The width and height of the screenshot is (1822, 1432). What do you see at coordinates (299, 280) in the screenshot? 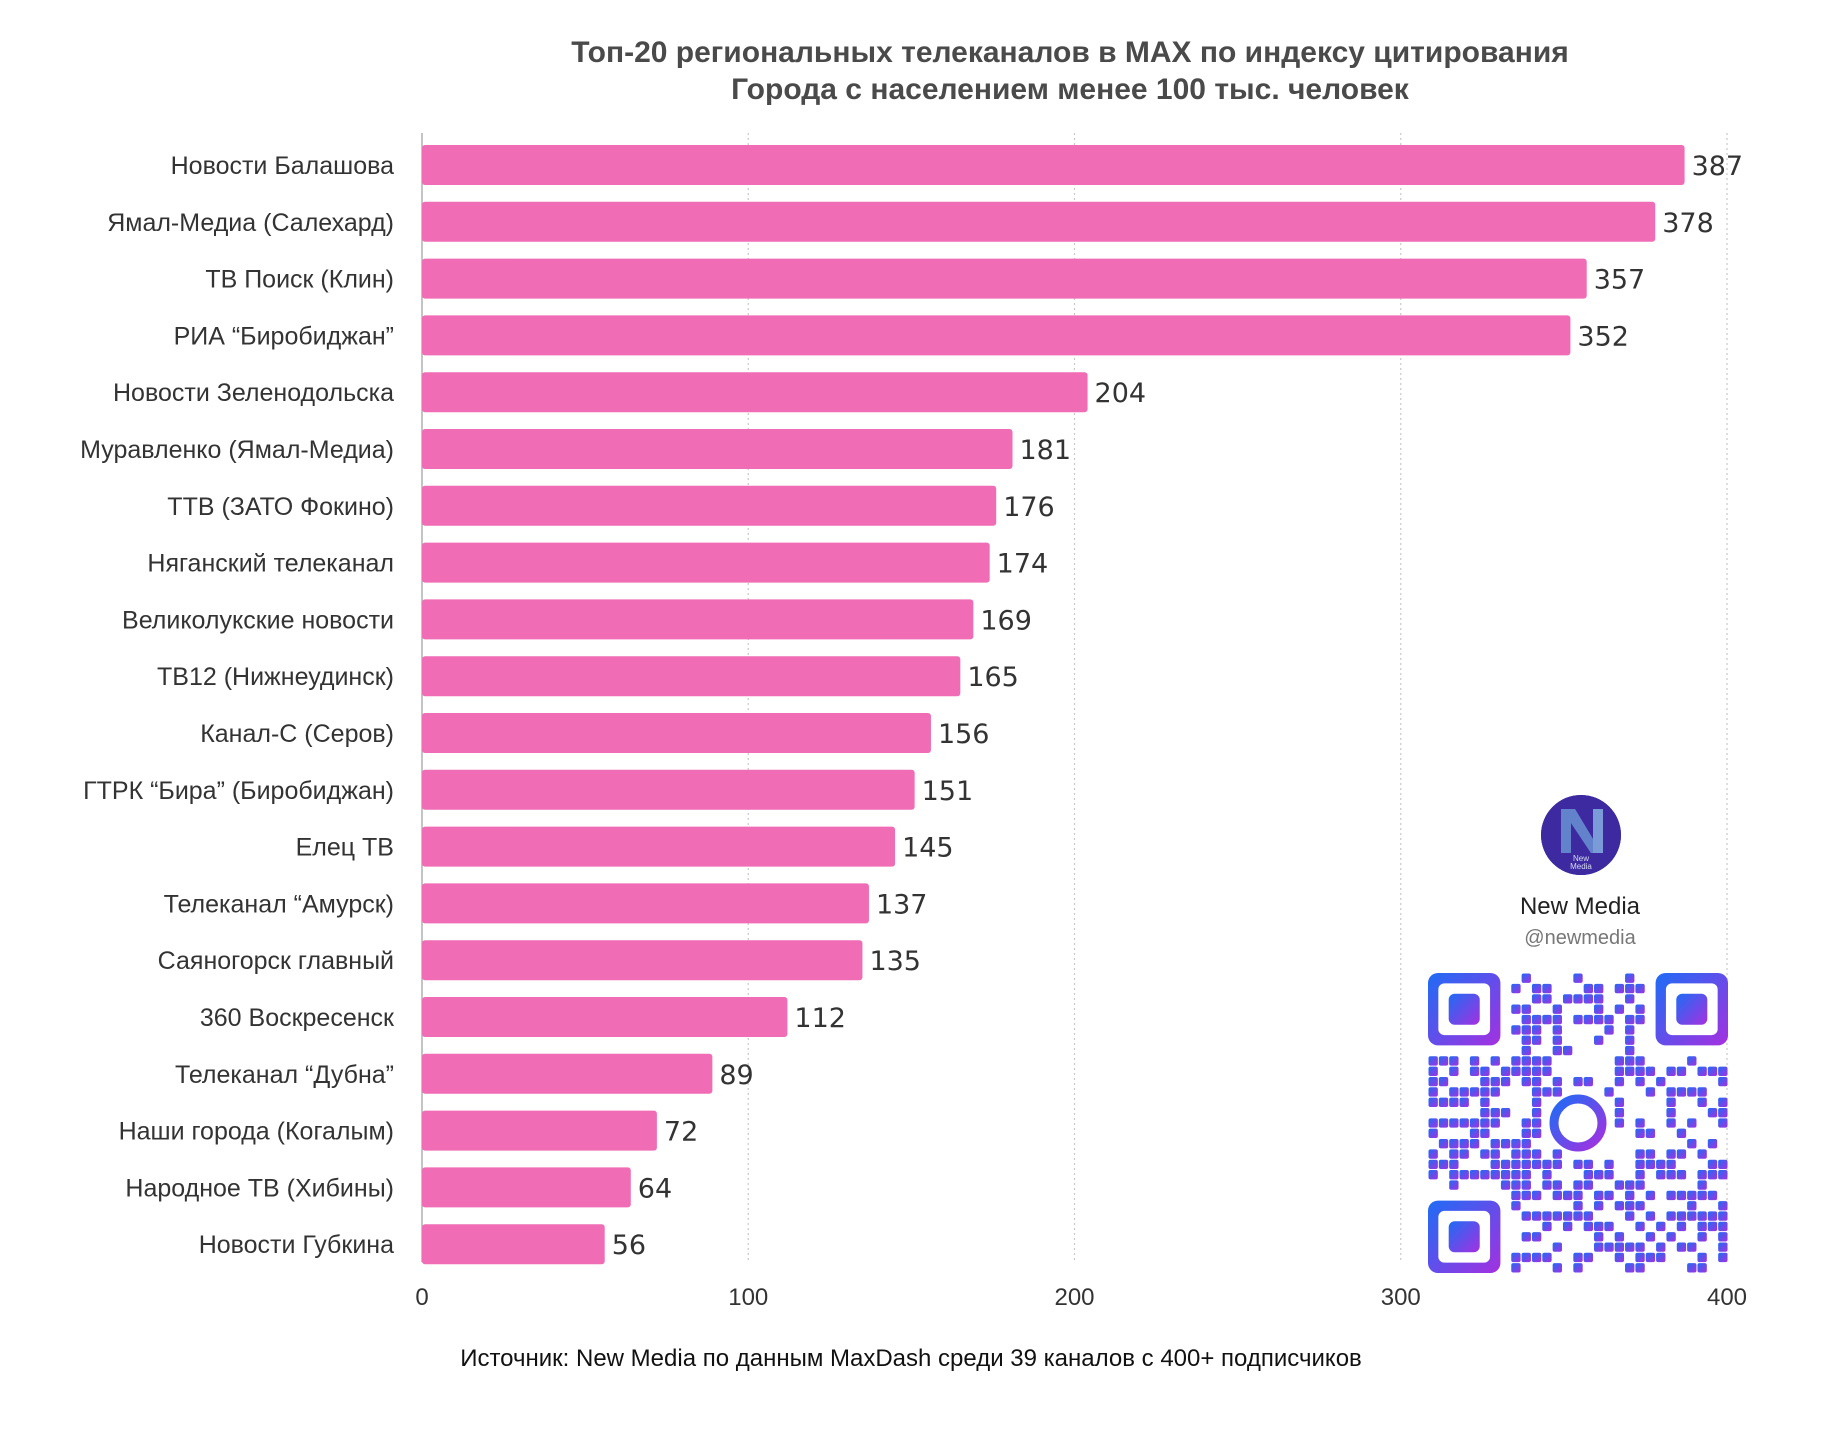
I see `category-label: ТВ Поиск (Клин)` at bounding box center [299, 280].